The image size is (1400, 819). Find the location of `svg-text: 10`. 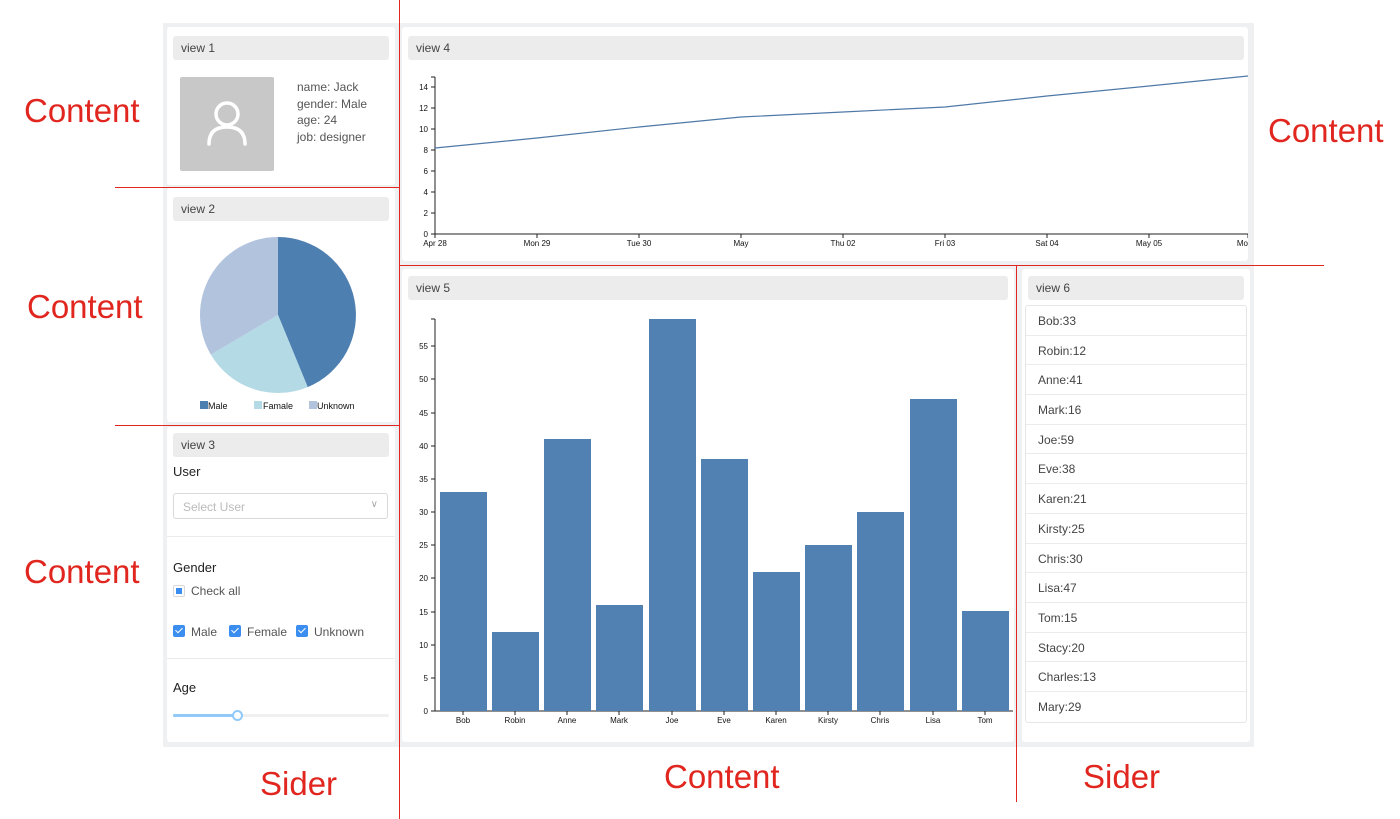

svg-text: 10 is located at coordinates (423, 645).